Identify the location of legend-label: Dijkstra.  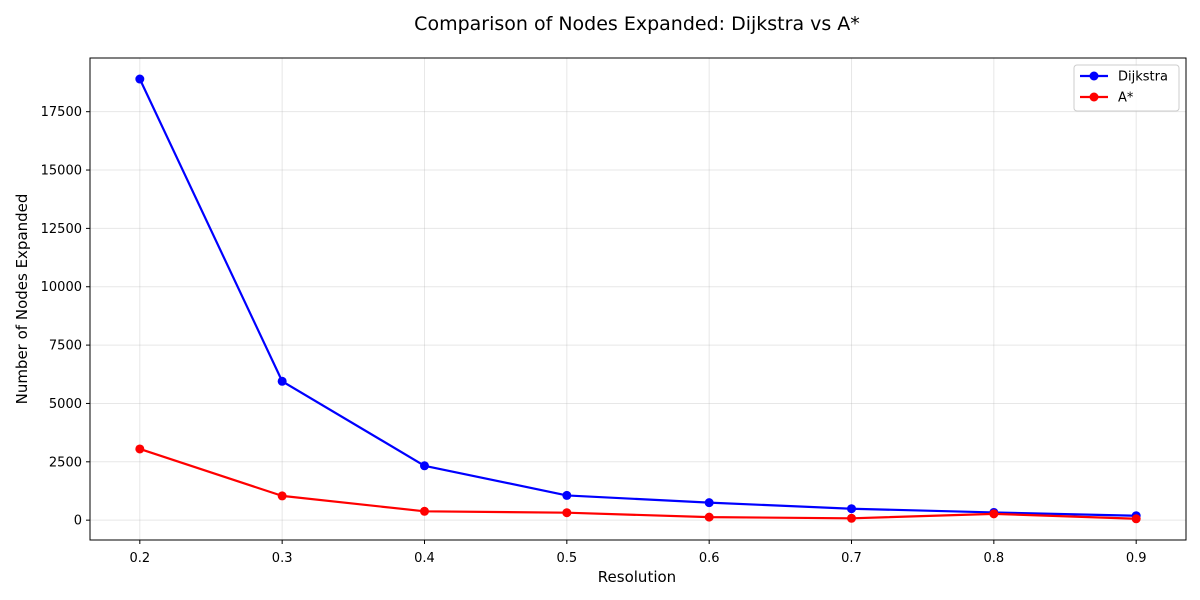
(1143, 77).